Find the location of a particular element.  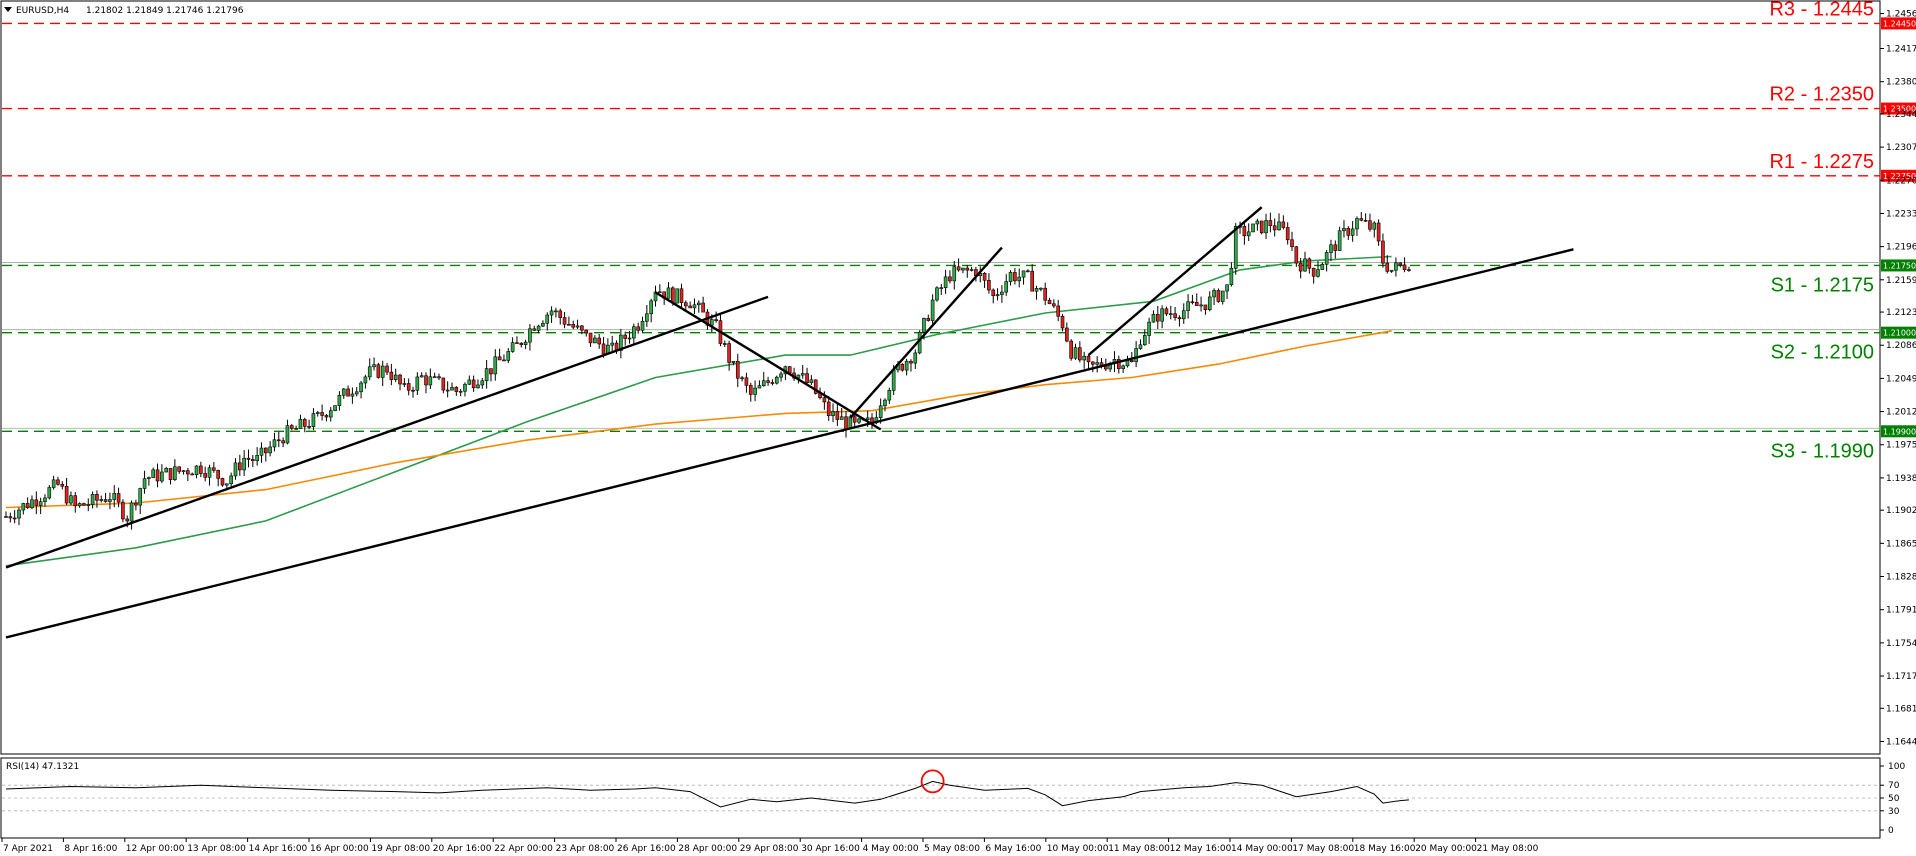

price-tick-label: 1.19750 is located at coordinates (1901, 446).